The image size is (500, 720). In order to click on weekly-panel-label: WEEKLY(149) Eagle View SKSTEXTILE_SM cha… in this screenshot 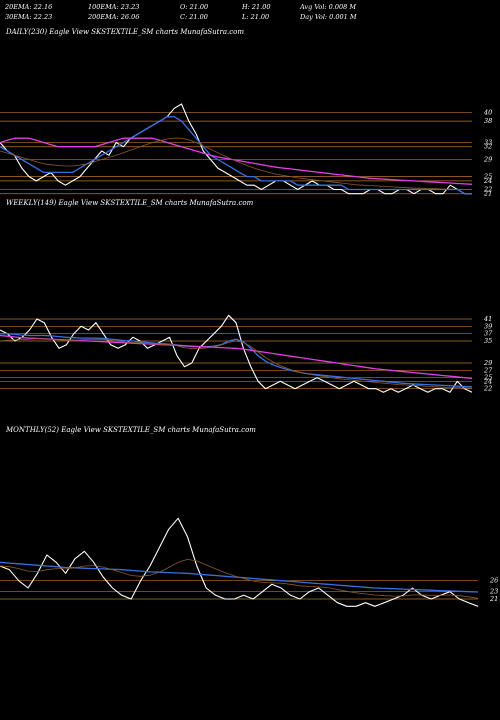, I will do `click(130, 203)`.